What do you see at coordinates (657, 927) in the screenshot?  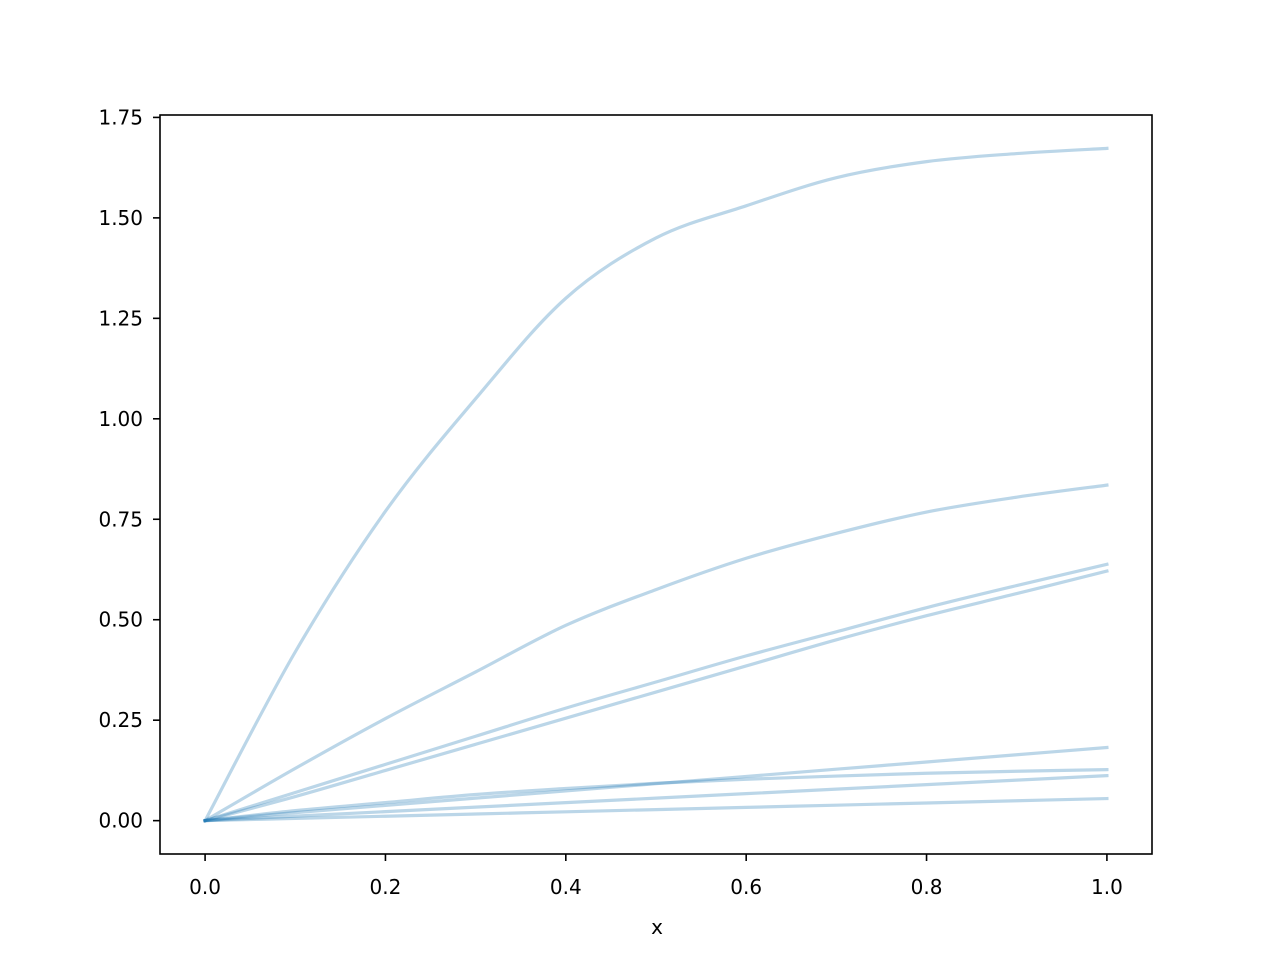 I see `x-axis-label: x` at bounding box center [657, 927].